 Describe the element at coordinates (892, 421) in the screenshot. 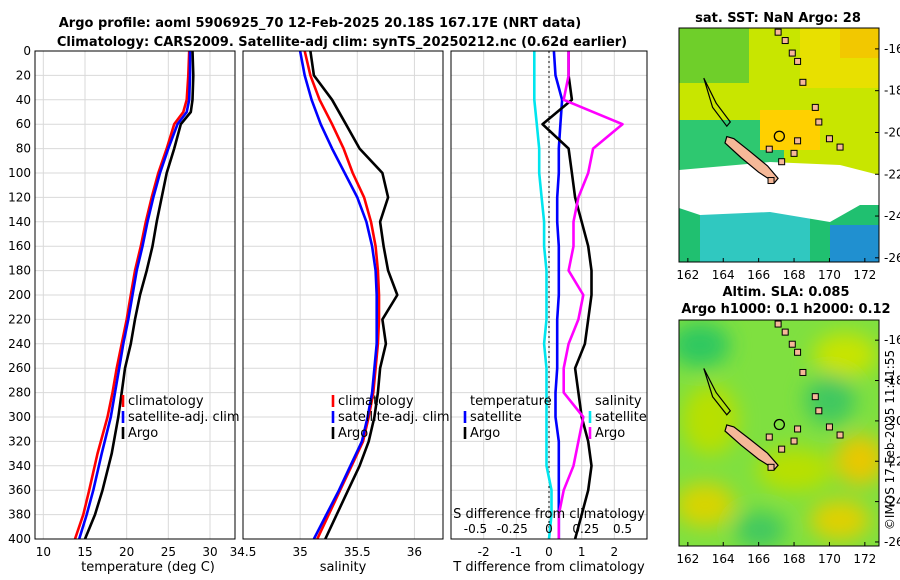

I see `map-y-tick-label: -20` at that location.